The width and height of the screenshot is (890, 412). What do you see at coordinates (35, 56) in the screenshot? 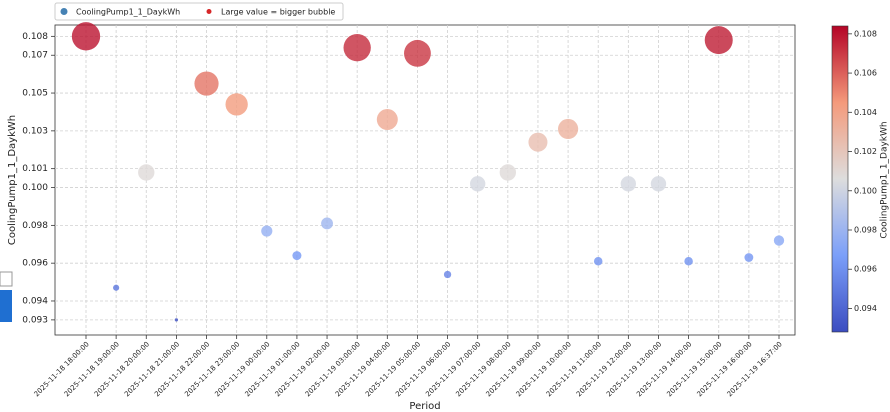
I see `y-tick-label: 0.107` at bounding box center [35, 56].